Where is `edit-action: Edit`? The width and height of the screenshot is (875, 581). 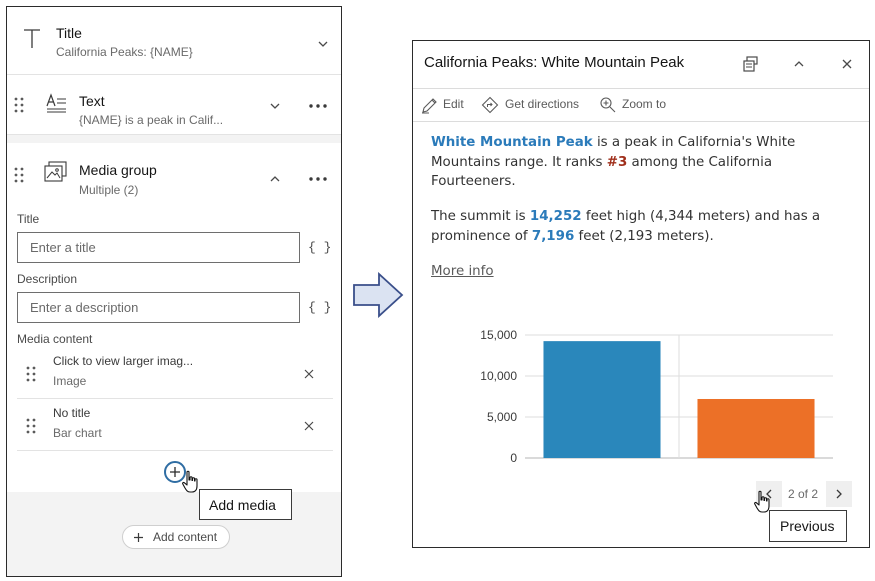 edit-action: Edit is located at coordinates (451, 105).